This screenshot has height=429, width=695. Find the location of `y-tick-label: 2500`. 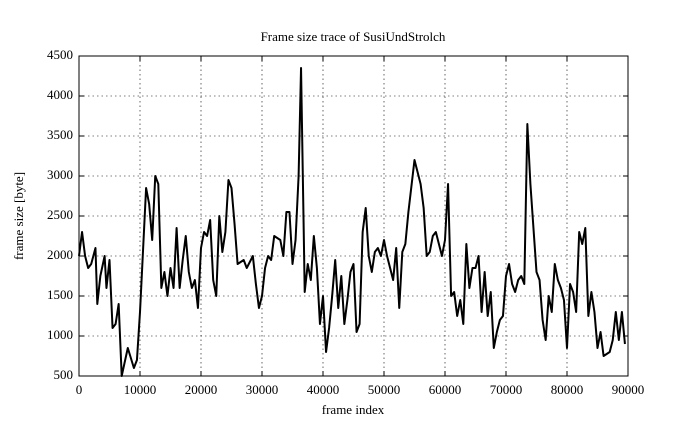

y-tick-label: 2500 is located at coordinates (60, 214).